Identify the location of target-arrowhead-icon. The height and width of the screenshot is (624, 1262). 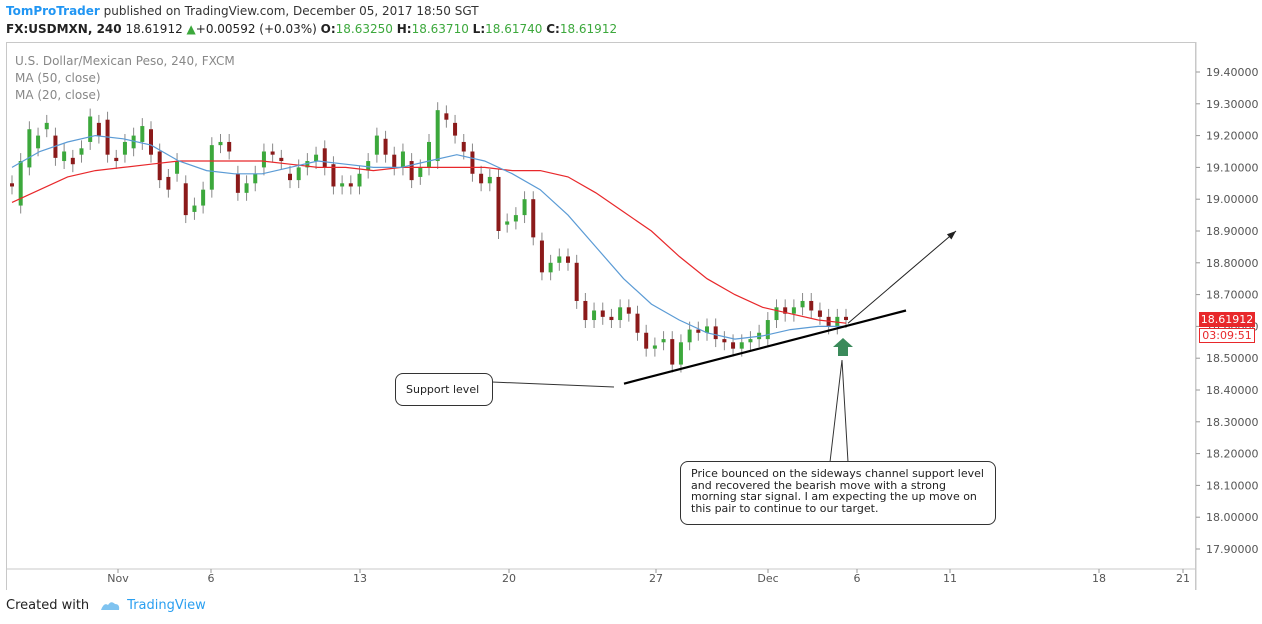
(951, 235).